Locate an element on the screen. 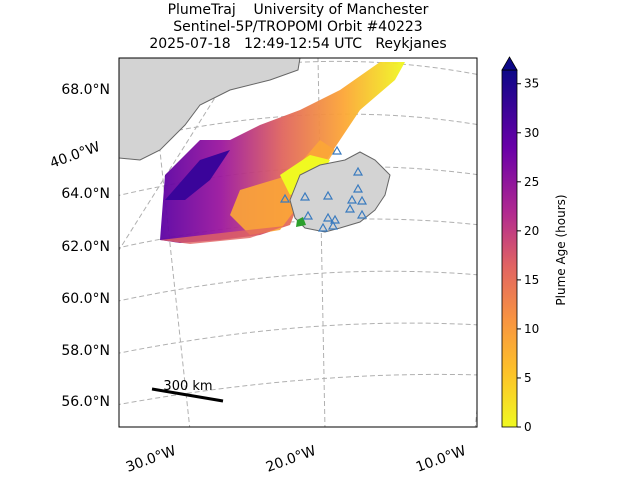  title-line: 2025-07-18 12:49-12:54 UTC Reykjanes is located at coordinates (297, 44).